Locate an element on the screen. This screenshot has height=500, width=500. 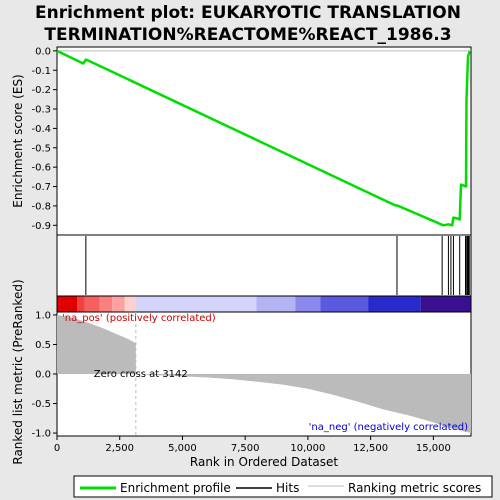
chart-title-line-2: TERMINATION%REACTOME%REACT_1986.3 is located at coordinates (247, 35).